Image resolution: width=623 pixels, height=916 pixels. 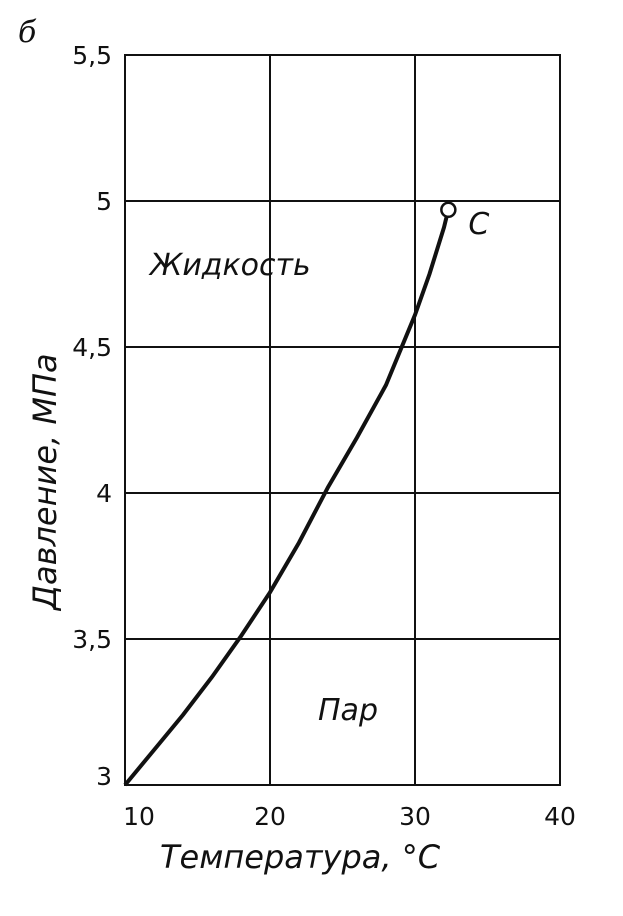 I want to click on y-tick-labels: 3 3,5 4 4,5 5 5,5, so click(x=92, y=416).